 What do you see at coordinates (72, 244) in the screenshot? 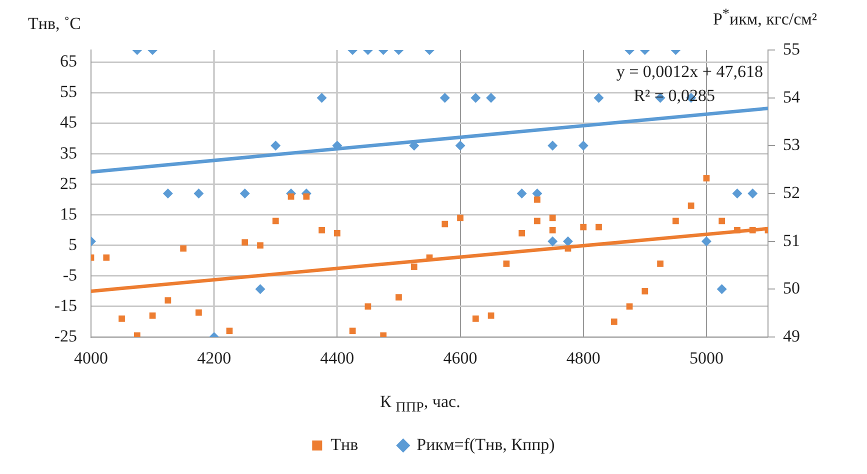
I see `y-tick-label: 5` at bounding box center [72, 244].